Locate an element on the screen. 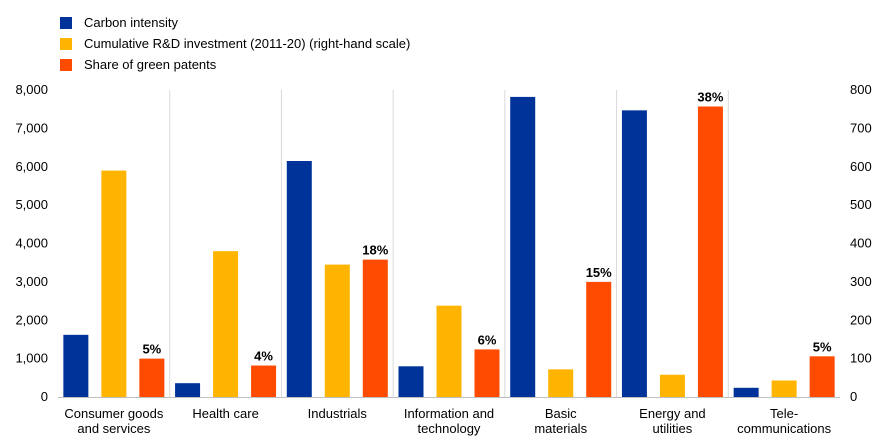  legend-label-carbon-intensity: Carbon intensity is located at coordinates (131, 22).